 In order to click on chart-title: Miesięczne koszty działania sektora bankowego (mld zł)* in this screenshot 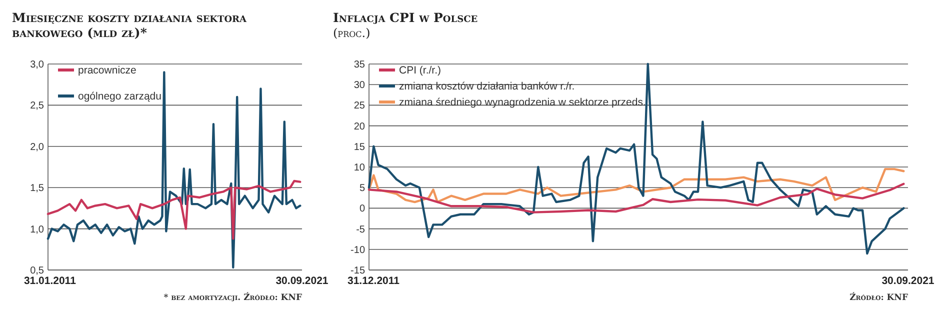, I will do `click(130, 25)`.